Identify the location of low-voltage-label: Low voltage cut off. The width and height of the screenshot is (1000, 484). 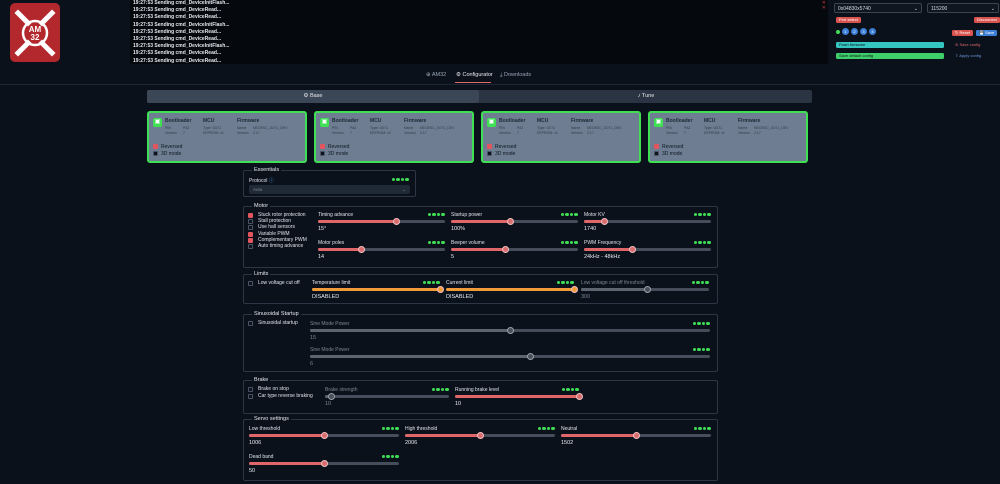
(279, 283).